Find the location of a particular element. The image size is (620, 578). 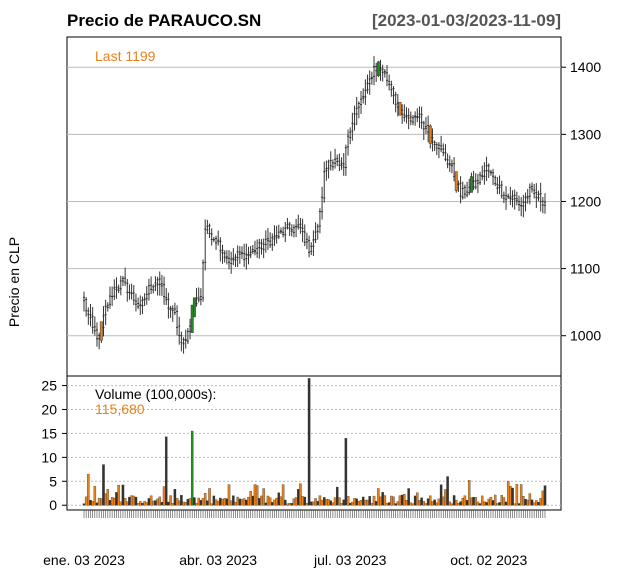

volume-tick-label: 20 is located at coordinates (49, 410).